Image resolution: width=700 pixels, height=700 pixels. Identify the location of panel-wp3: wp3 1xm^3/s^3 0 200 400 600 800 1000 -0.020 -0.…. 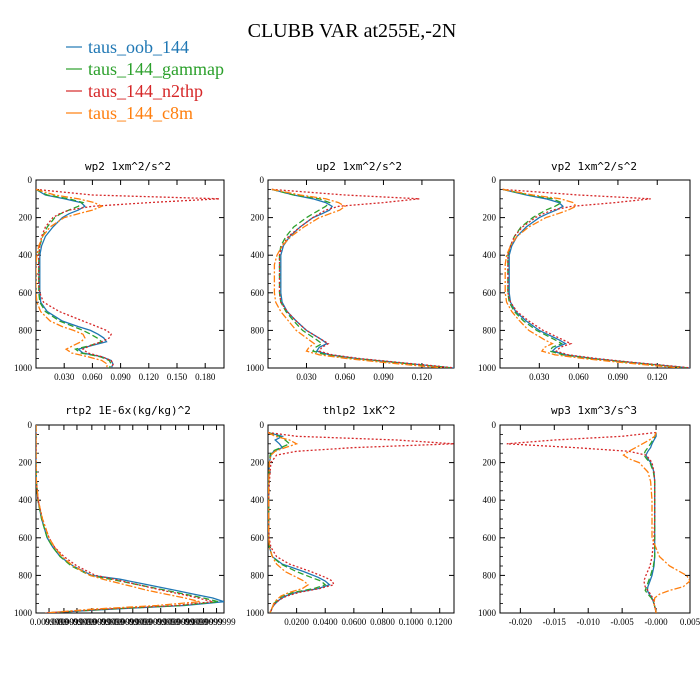
(589, 515).